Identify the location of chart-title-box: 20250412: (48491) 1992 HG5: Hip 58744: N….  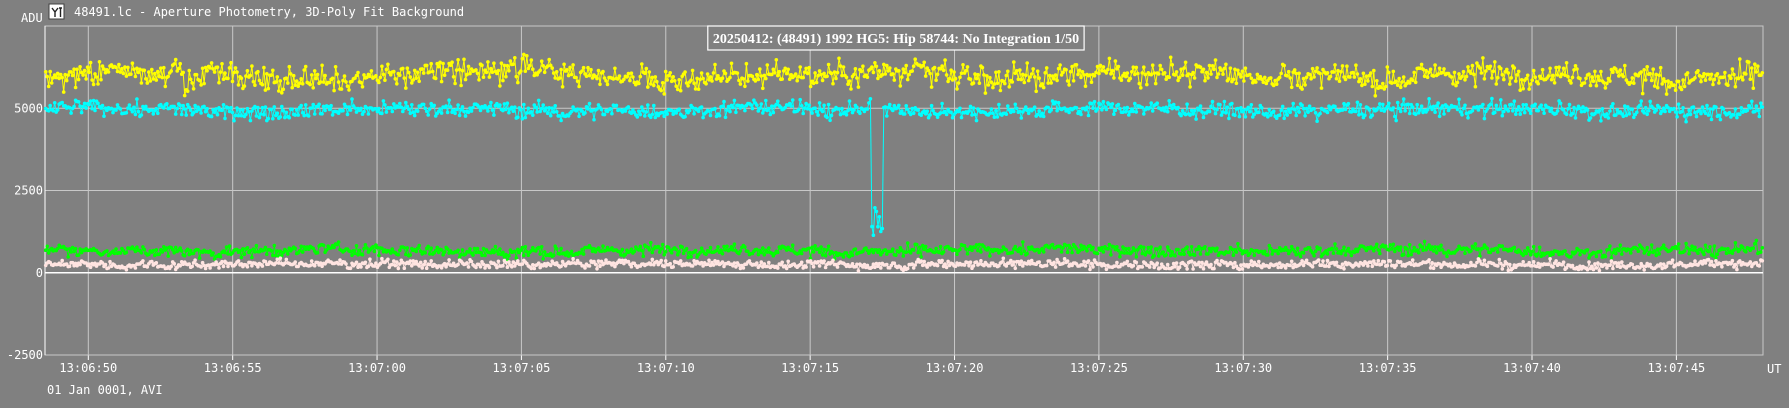
(896, 38).